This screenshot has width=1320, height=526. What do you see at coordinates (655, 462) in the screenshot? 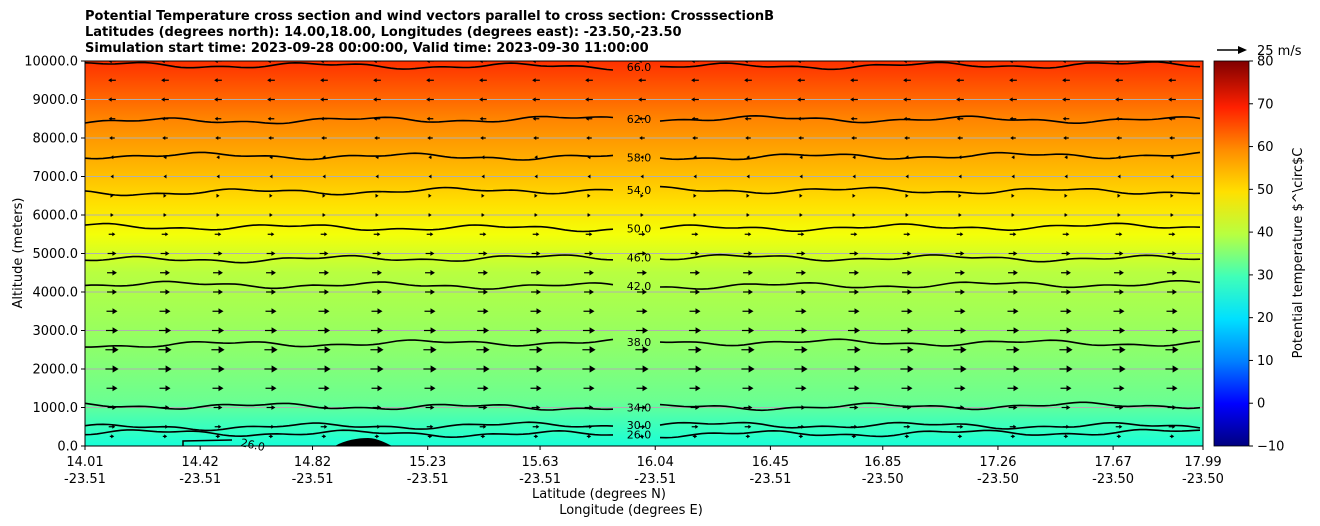
I see `x-tick-label-lat: 16.04` at bounding box center [655, 462].